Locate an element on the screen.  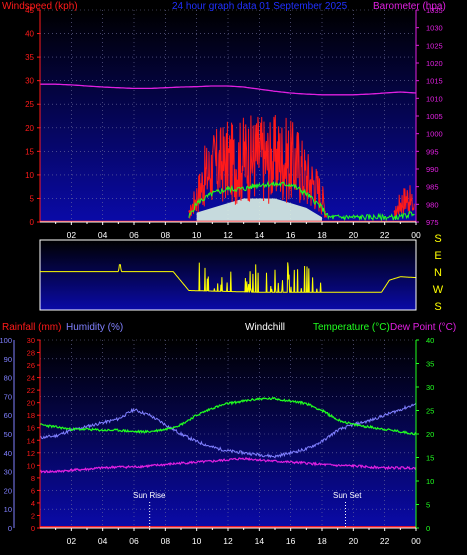
x-tick-label: 20 is located at coordinates (354, 541).